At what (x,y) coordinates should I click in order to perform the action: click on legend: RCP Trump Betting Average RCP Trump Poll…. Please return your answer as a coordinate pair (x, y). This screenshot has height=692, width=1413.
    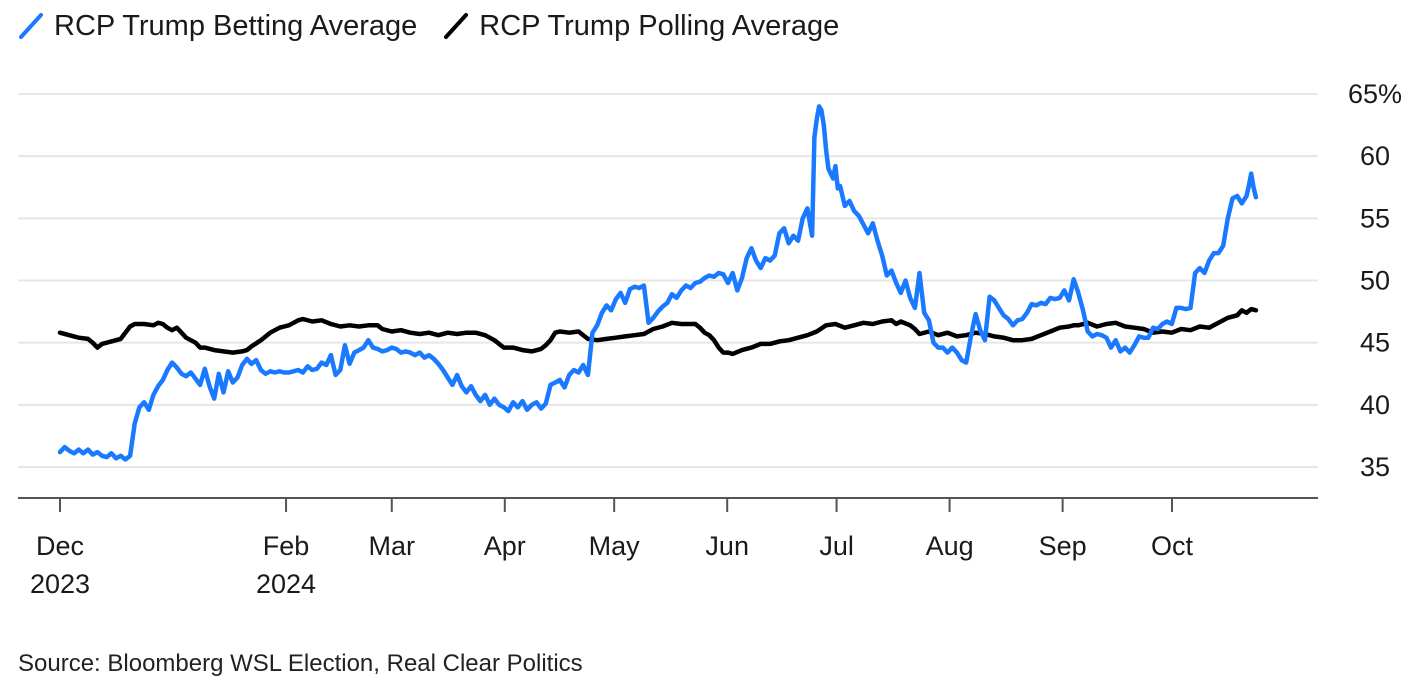
    Looking at the image, I should click on (441, 26).